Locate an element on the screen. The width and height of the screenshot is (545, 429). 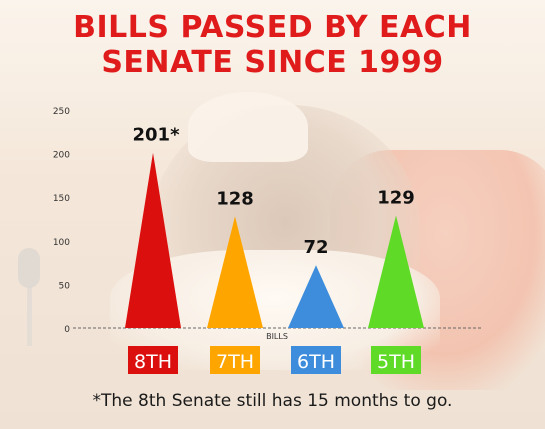
y-tick-label: 150 is located at coordinates (61, 199).